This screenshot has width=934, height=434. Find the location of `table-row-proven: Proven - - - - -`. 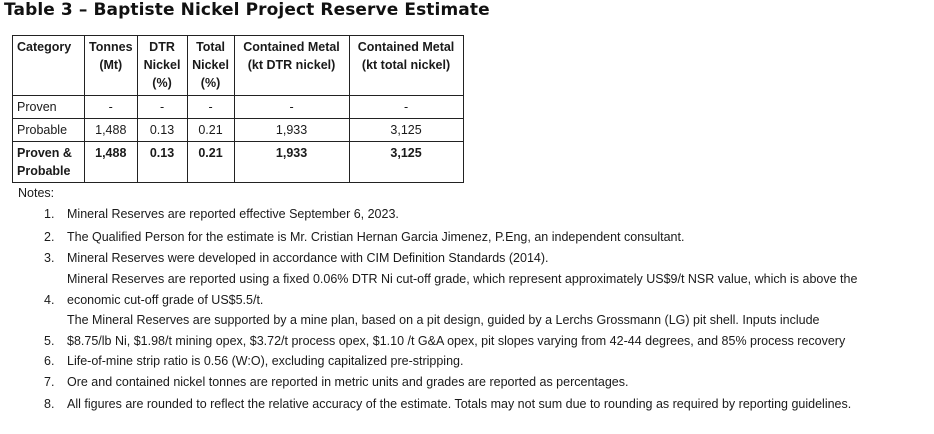

table-row-proven: Proven - - - - - is located at coordinates (238, 107).